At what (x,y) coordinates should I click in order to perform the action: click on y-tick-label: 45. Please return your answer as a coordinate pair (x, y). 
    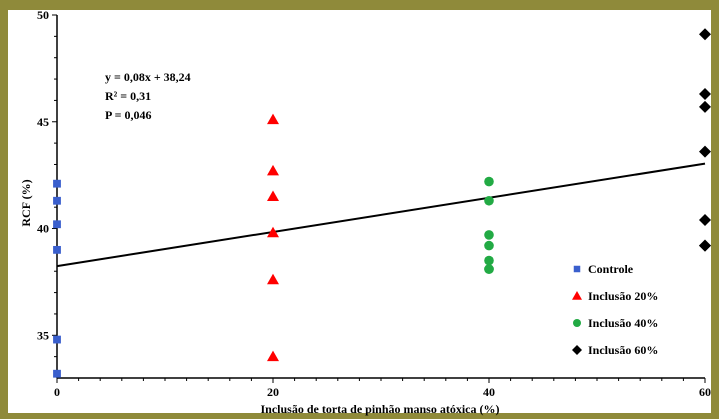
    Looking at the image, I should click on (43, 122).